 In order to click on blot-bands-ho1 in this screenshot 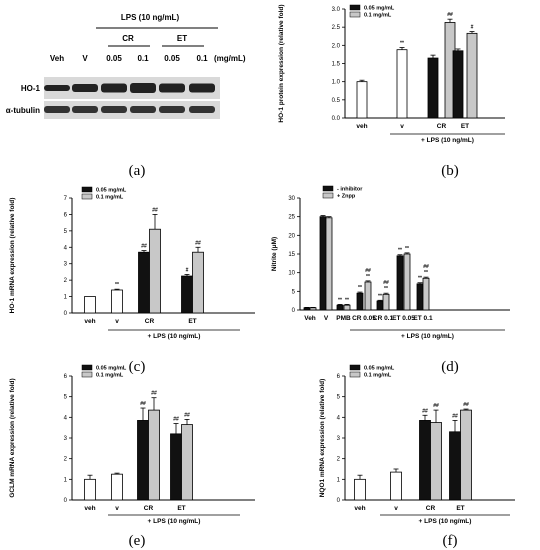, I will do `click(129, 88)`.